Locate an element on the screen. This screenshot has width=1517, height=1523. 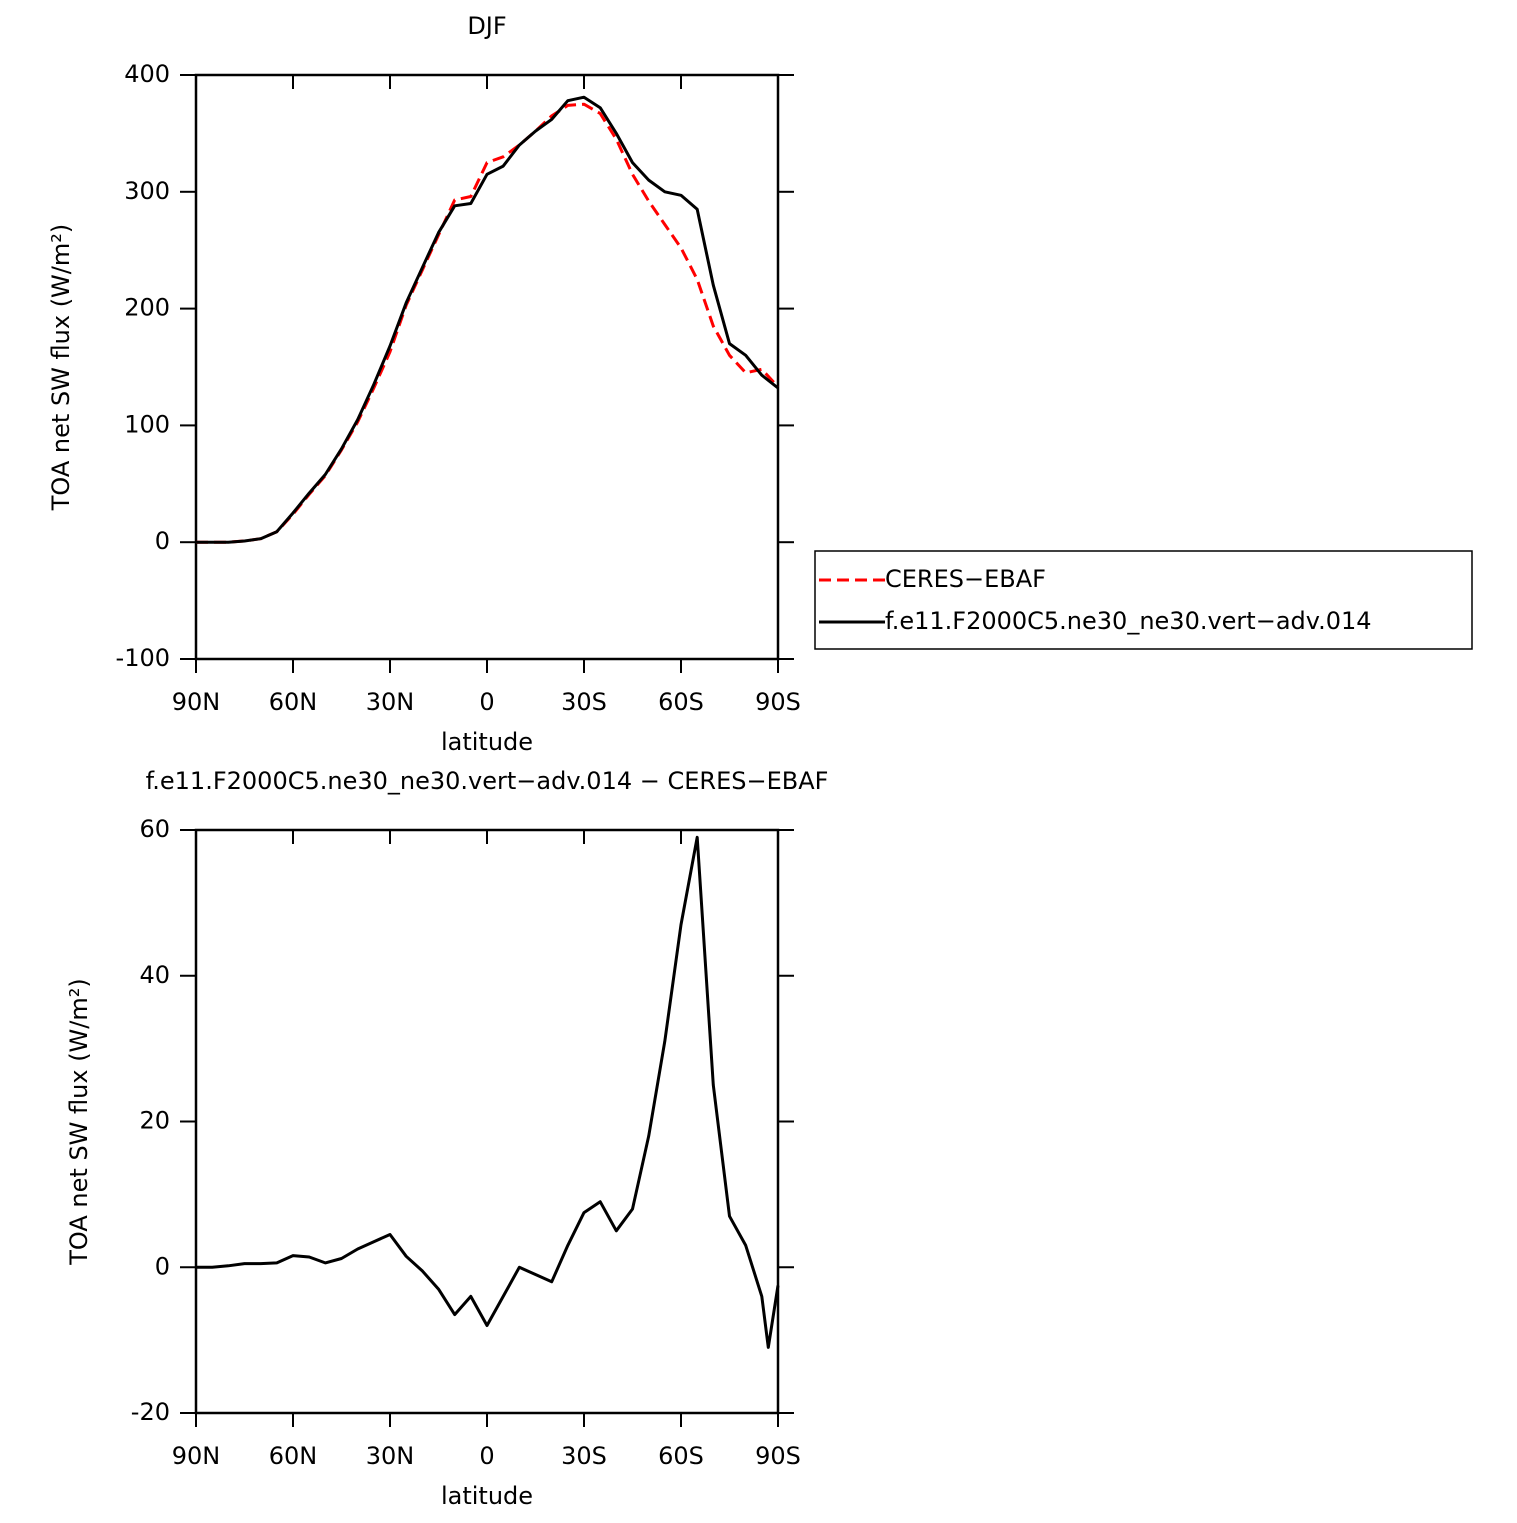
y-tick-label: -20 is located at coordinates (150, 1412).